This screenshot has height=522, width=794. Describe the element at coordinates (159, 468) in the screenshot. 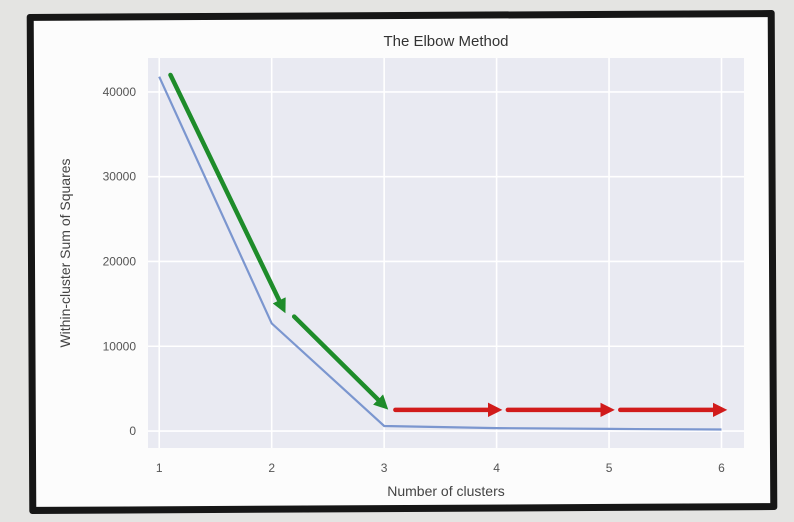

I see `x-tick-label: 1` at that location.